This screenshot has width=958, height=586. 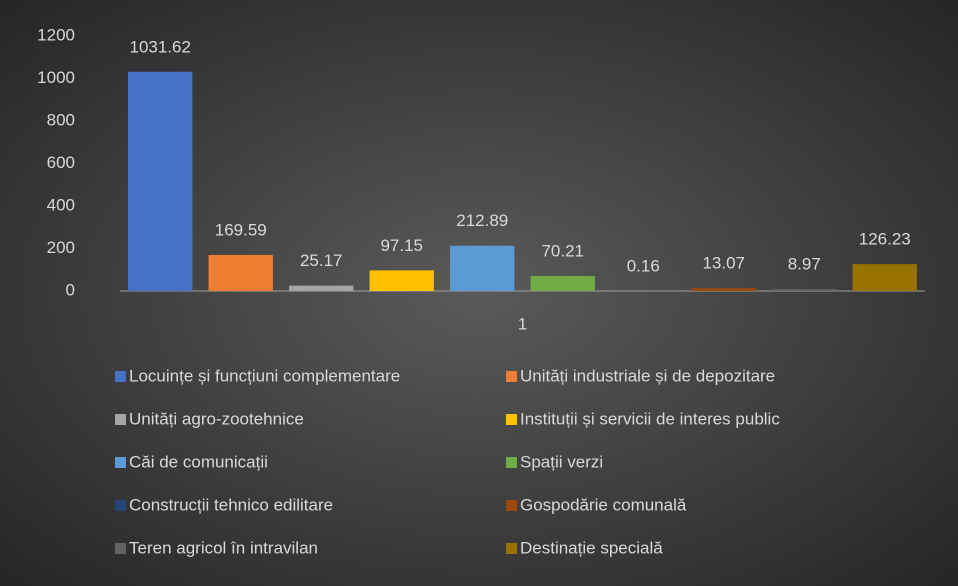 What do you see at coordinates (198, 461) in the screenshot?
I see `legend-label: Căi de comunicații` at bounding box center [198, 461].